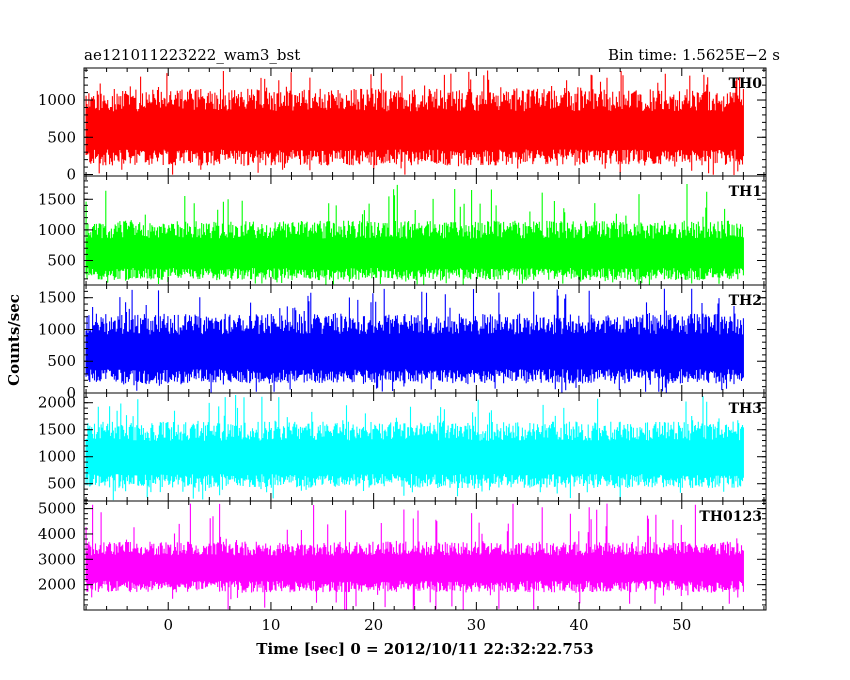  I want to click on series-th0, so click(414, 122).